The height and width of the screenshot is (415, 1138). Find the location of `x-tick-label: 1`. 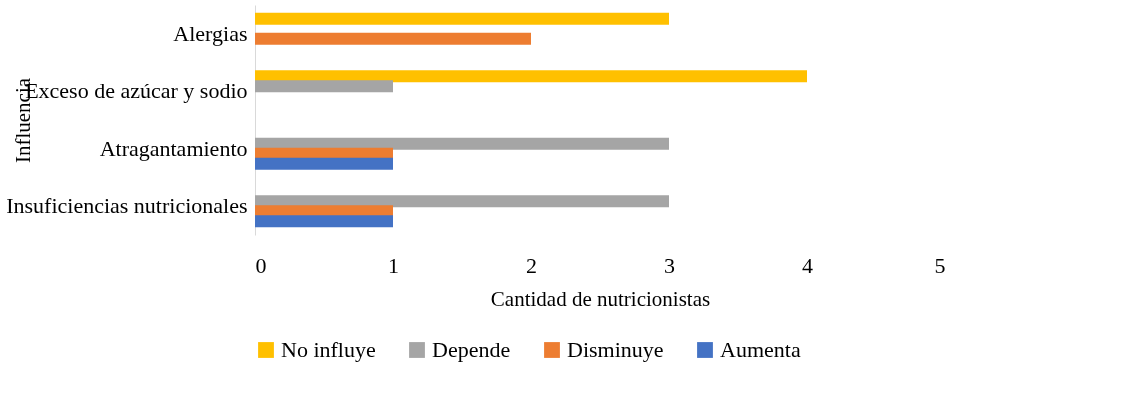

x-tick-label: 1 is located at coordinates (393, 265).